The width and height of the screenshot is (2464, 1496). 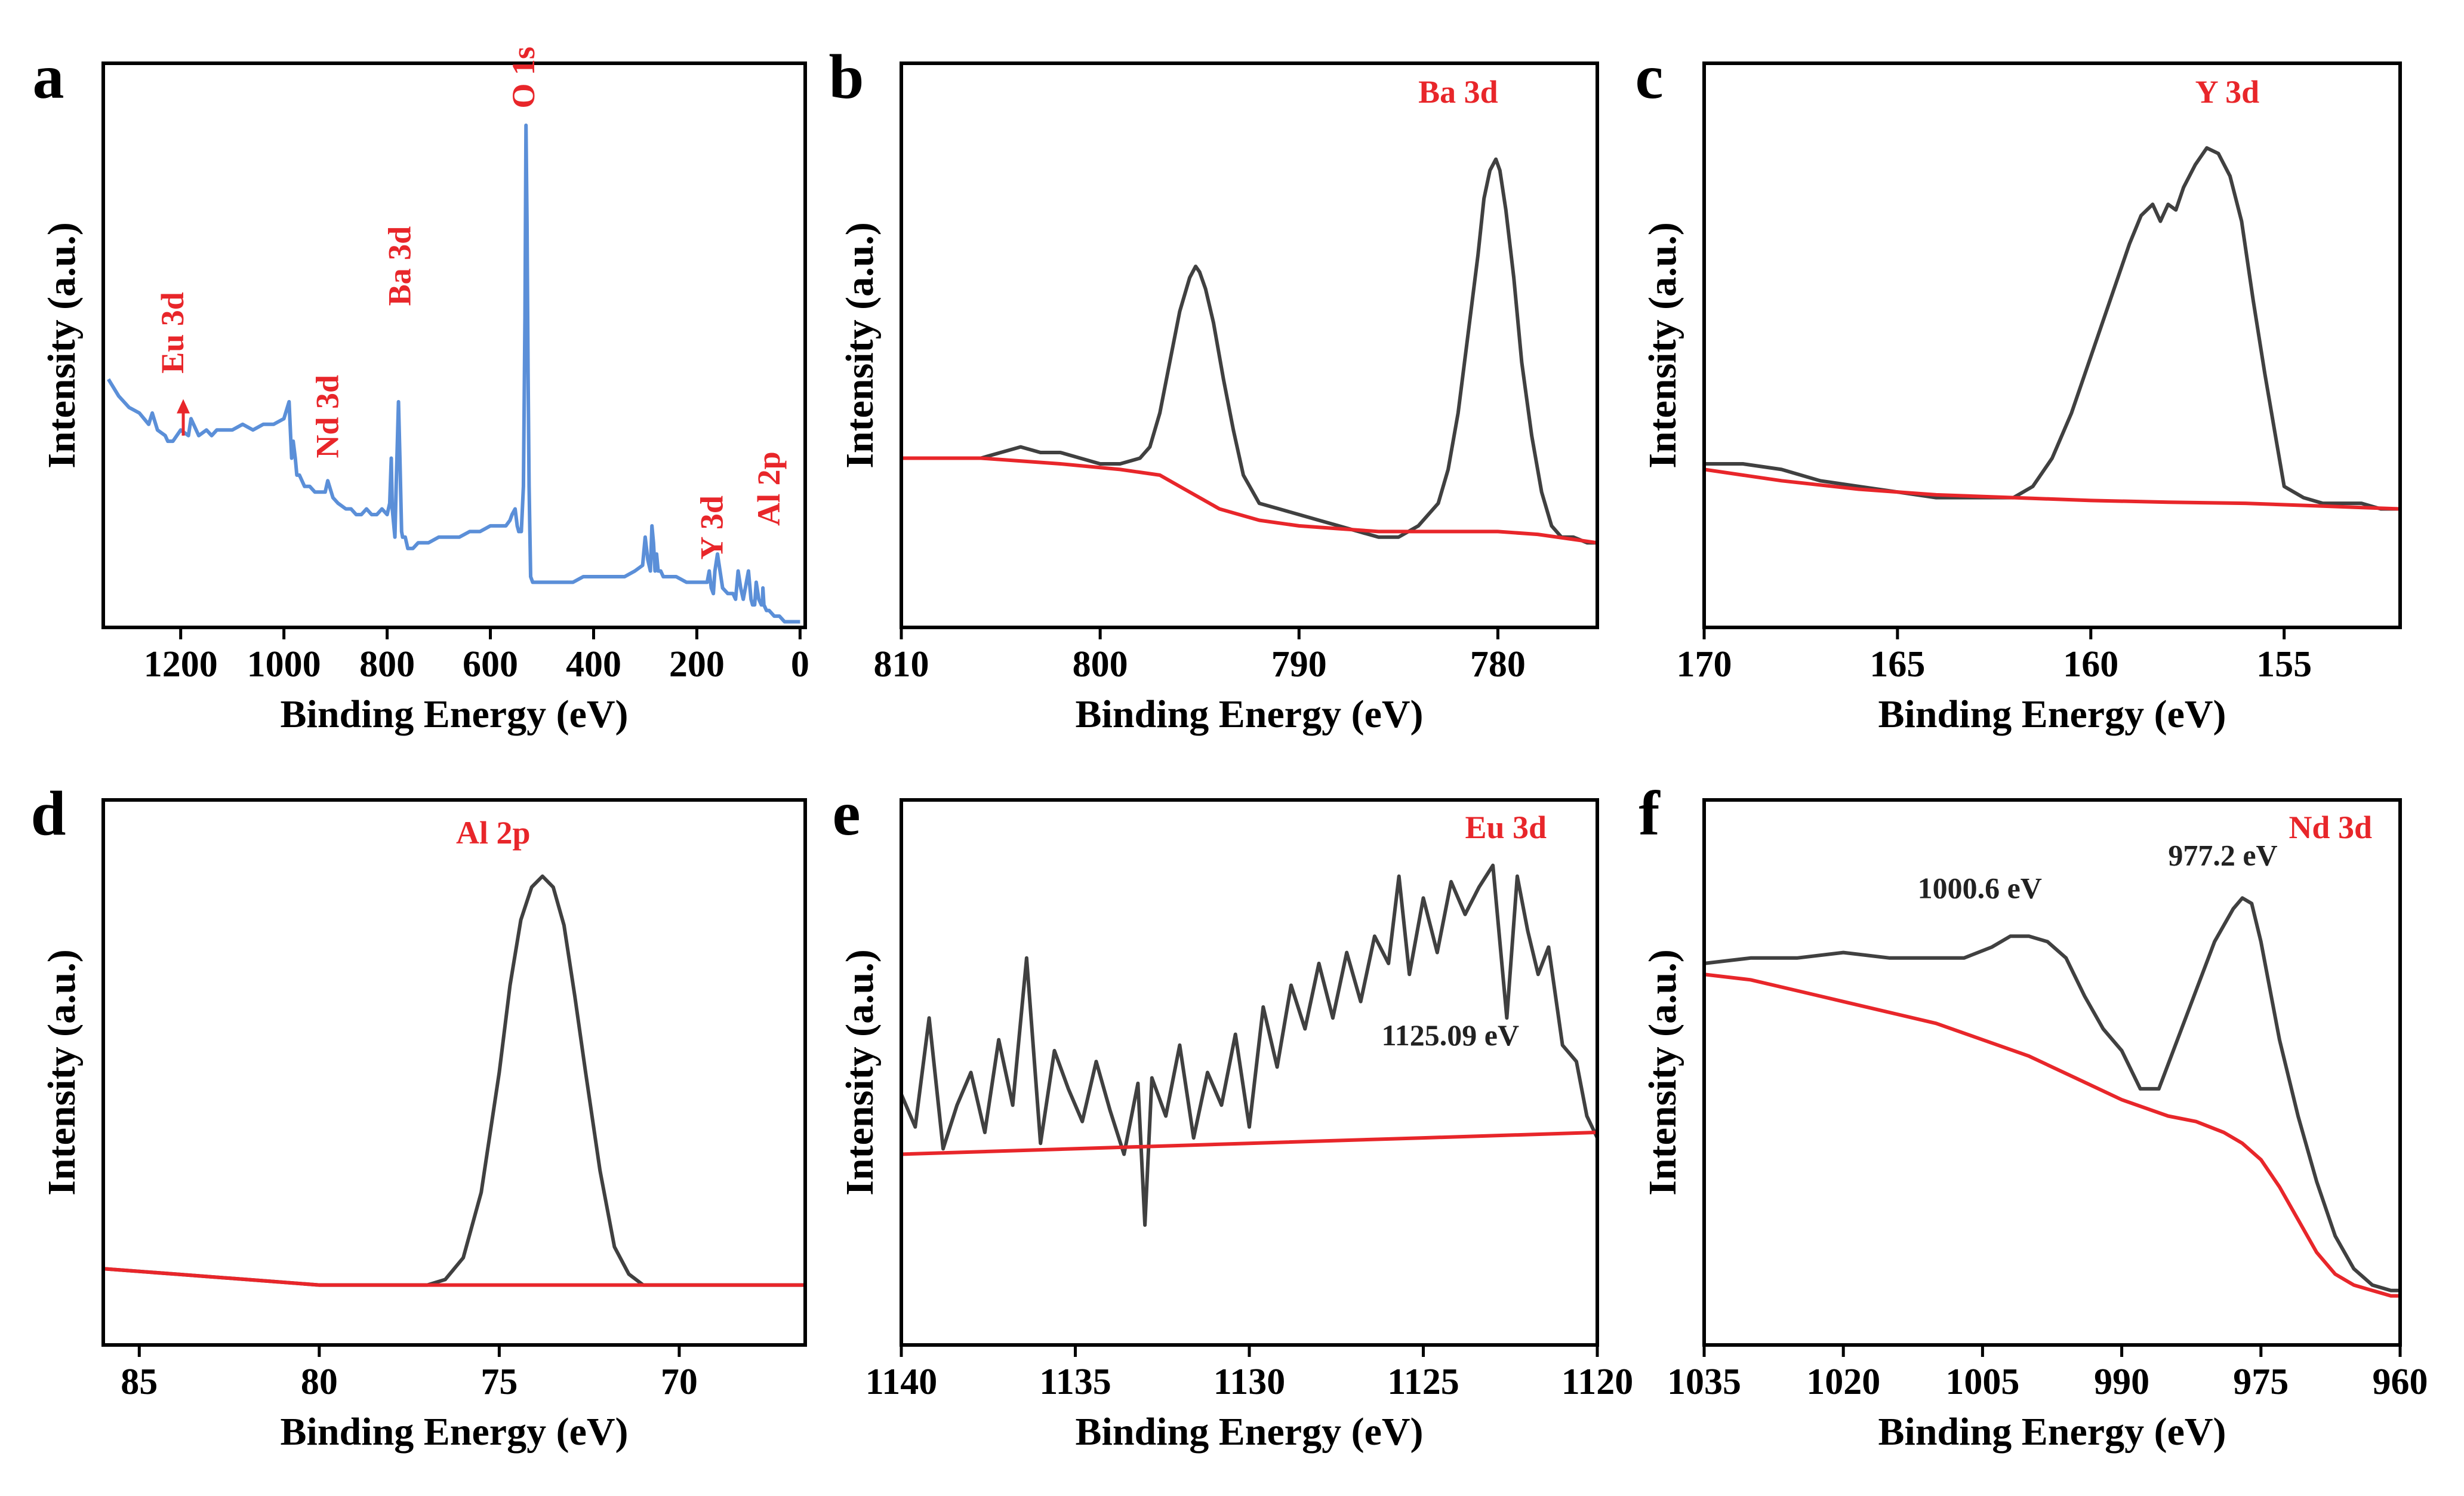 What do you see at coordinates (1075, 1382) in the screenshot?
I see `x-tick-label: 1135` at bounding box center [1075, 1382].